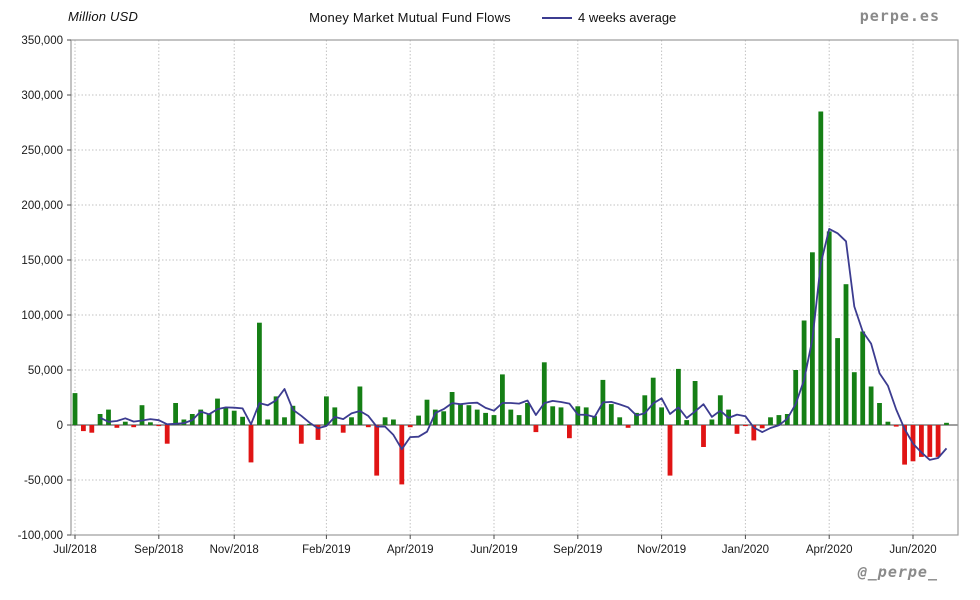 Image resolution: width=980 pixels, height=600 pixels. I want to click on legend: 4 weeks average, so click(609, 17).